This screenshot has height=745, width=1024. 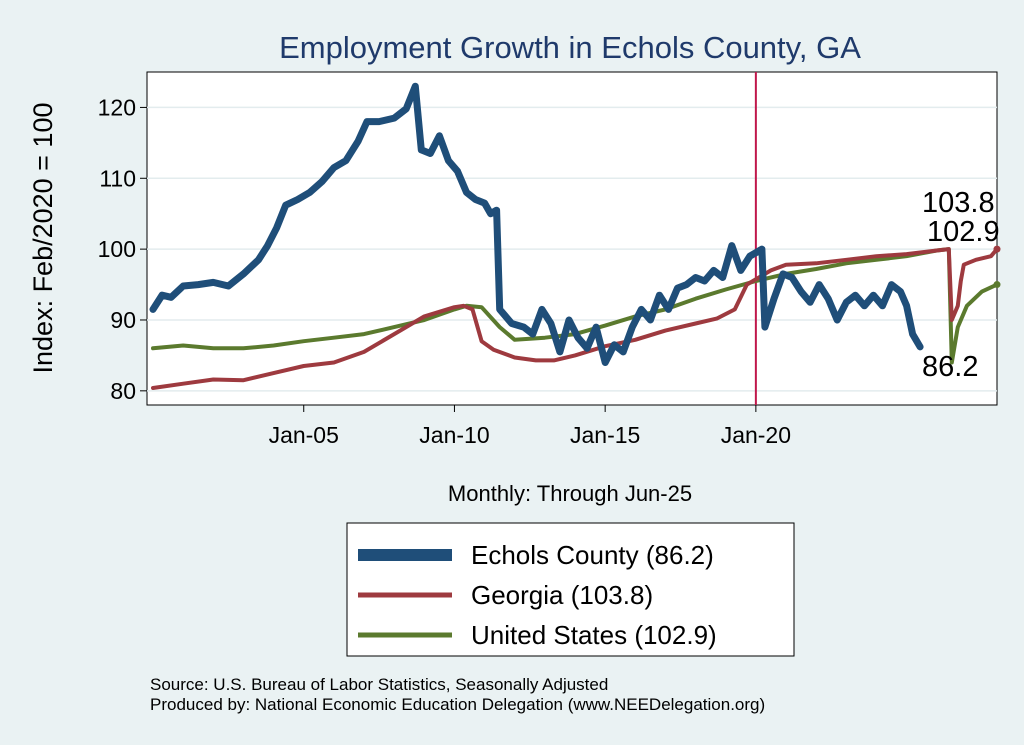 What do you see at coordinates (530, 426) in the screenshot?
I see `x-axis-ticks: Jan-05 Jan-10 Jan-15 Jan-20` at bounding box center [530, 426].